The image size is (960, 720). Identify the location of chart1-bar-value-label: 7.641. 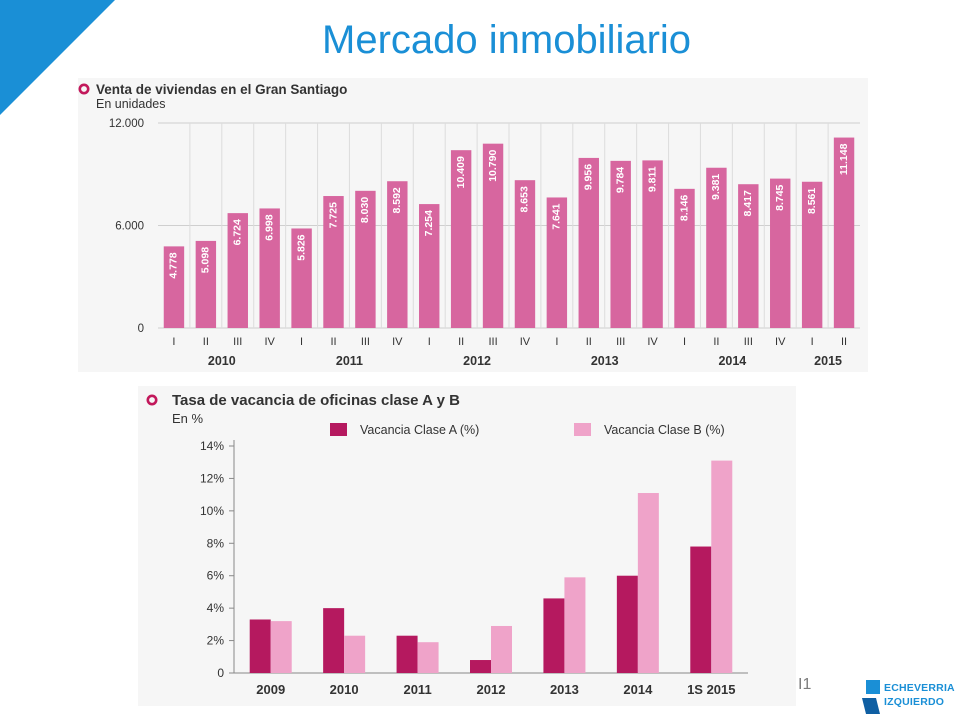
(557, 216).